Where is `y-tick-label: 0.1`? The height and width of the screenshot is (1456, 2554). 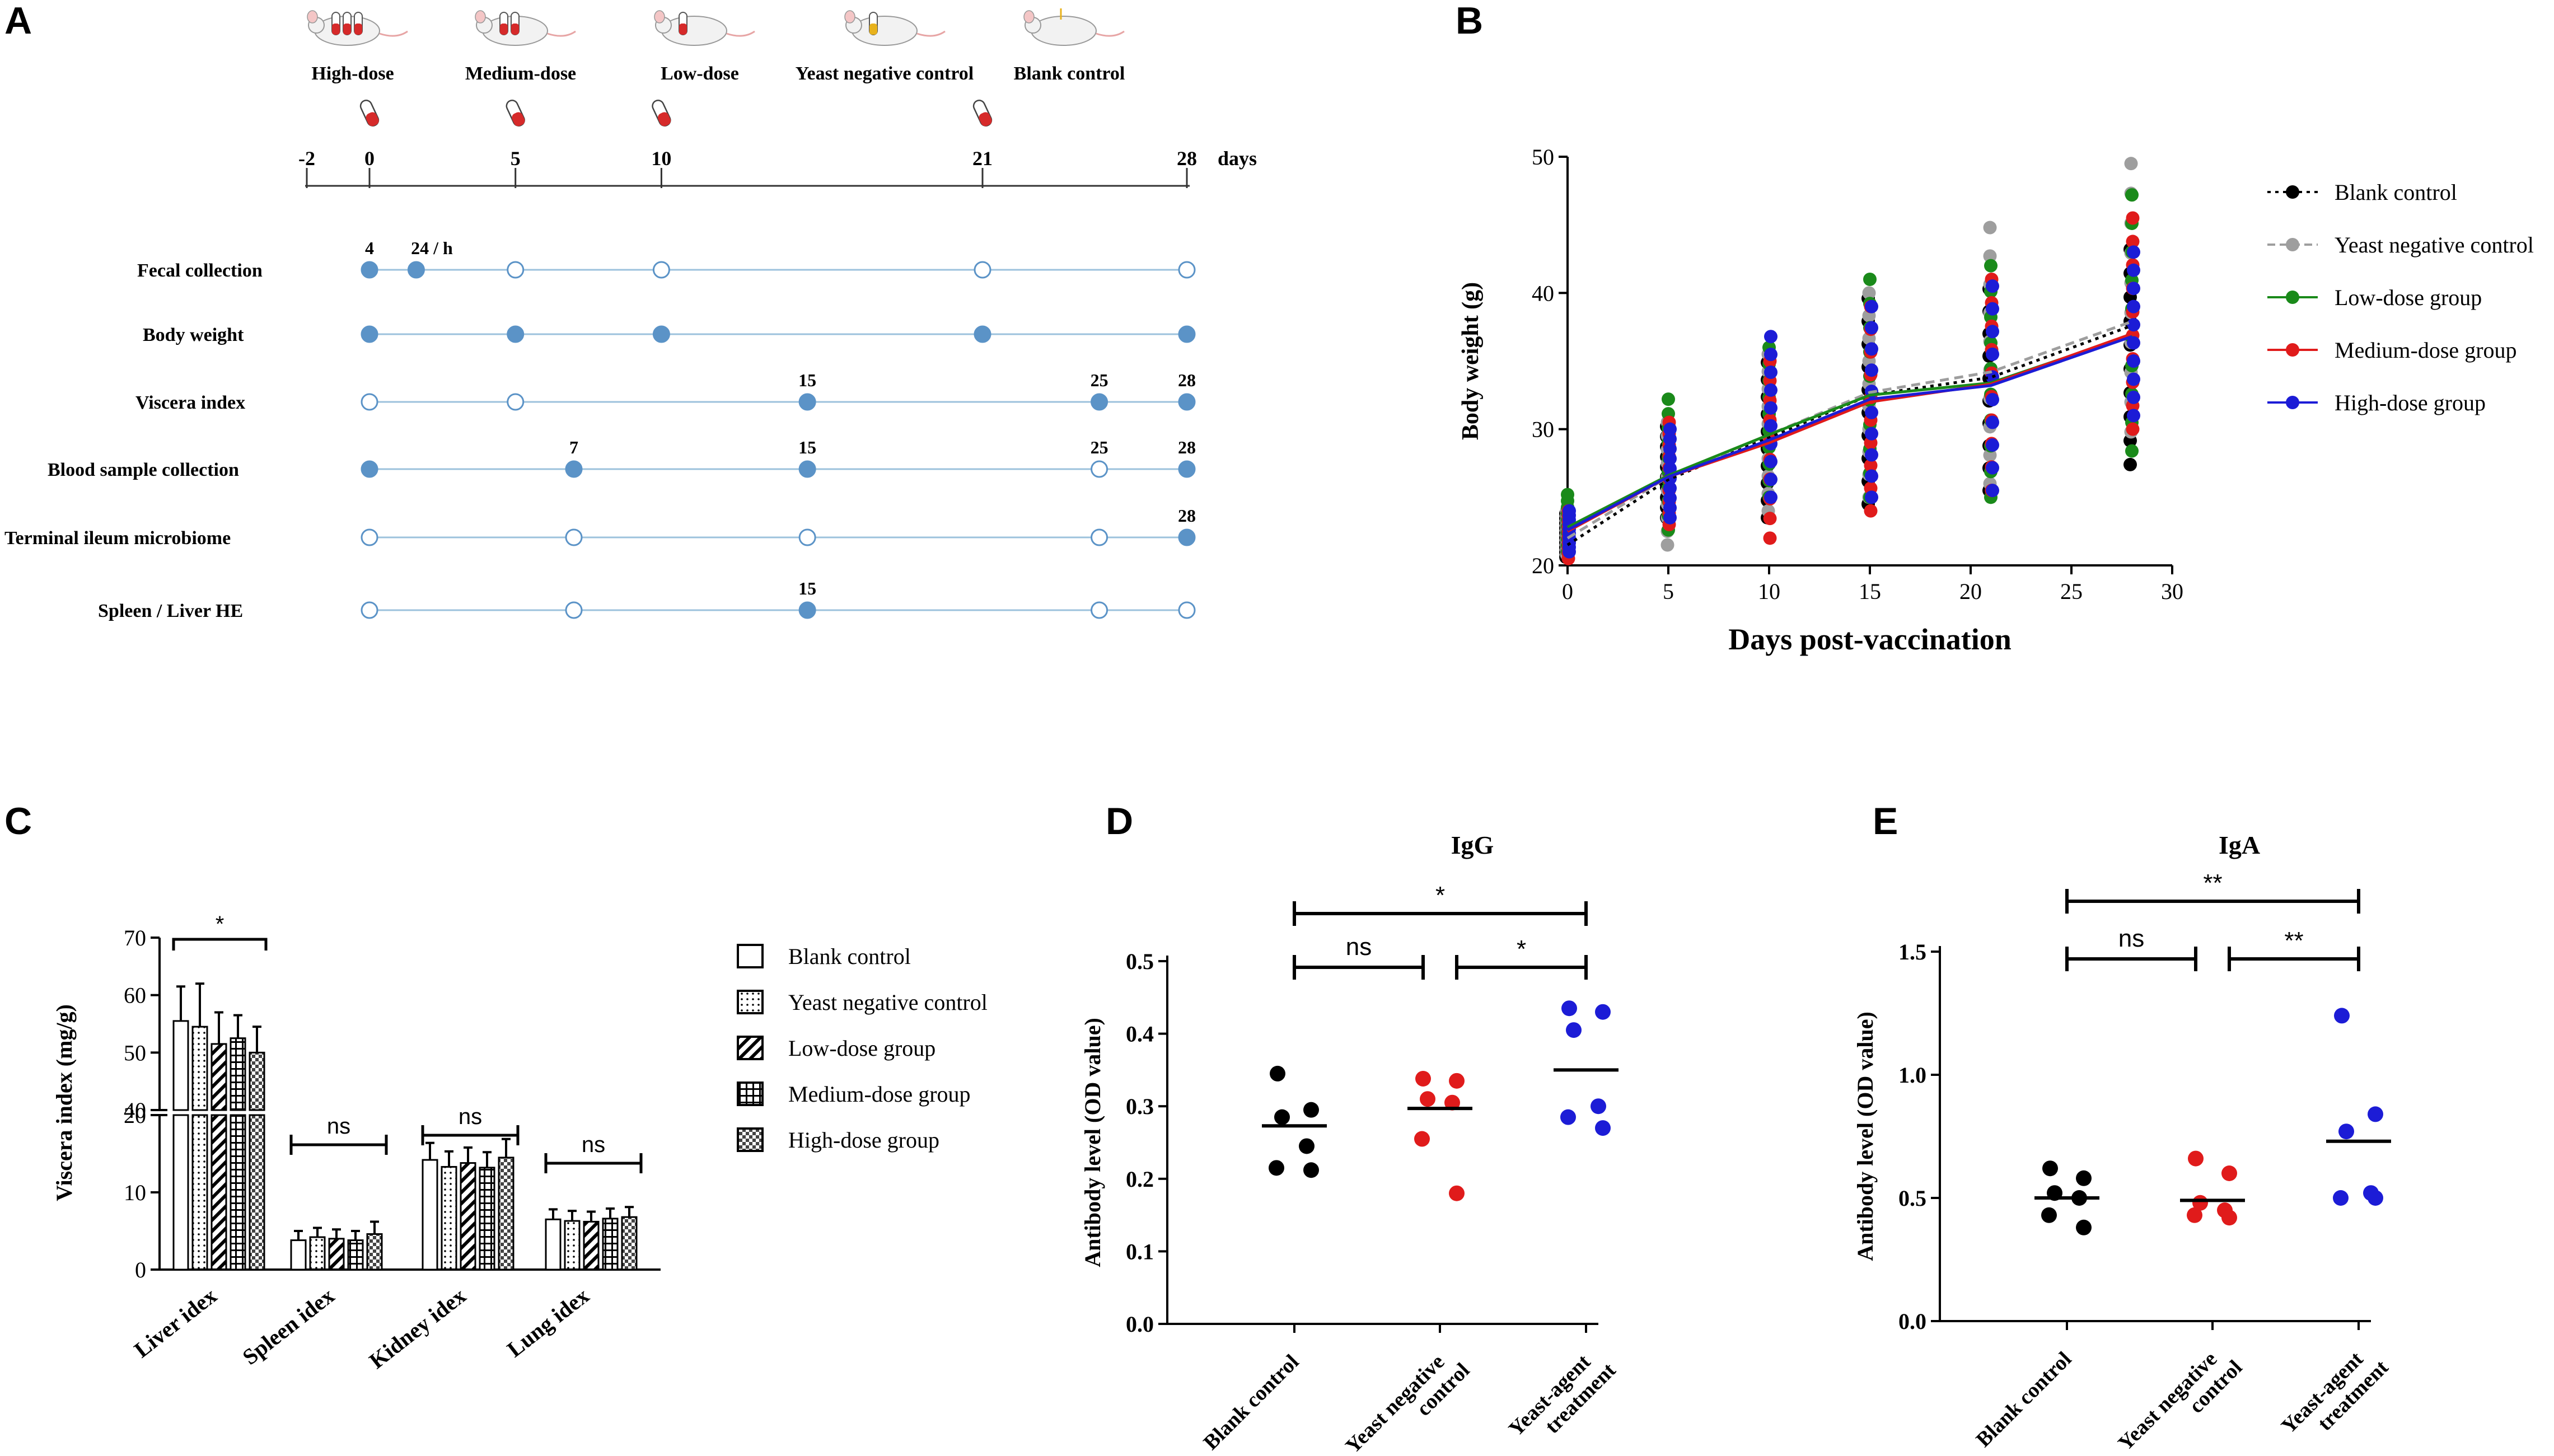
y-tick-label: 0.1 is located at coordinates (1140, 1251).